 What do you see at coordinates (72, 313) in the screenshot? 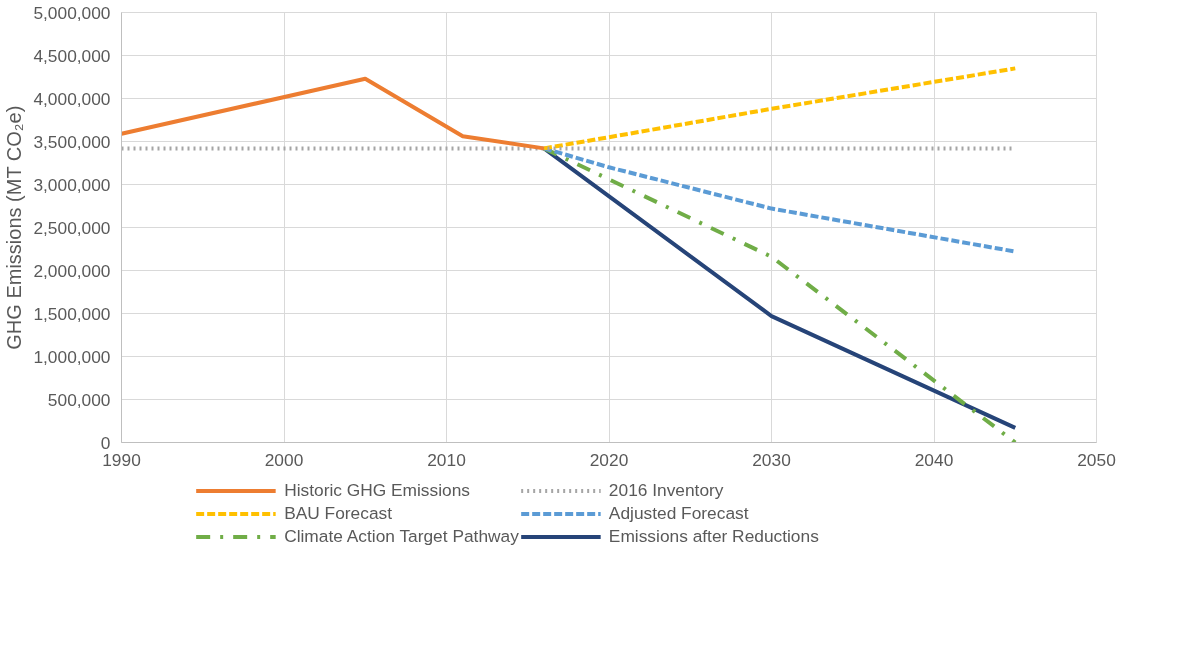
I see `y-tick-label: 1,500,000` at bounding box center [72, 313].